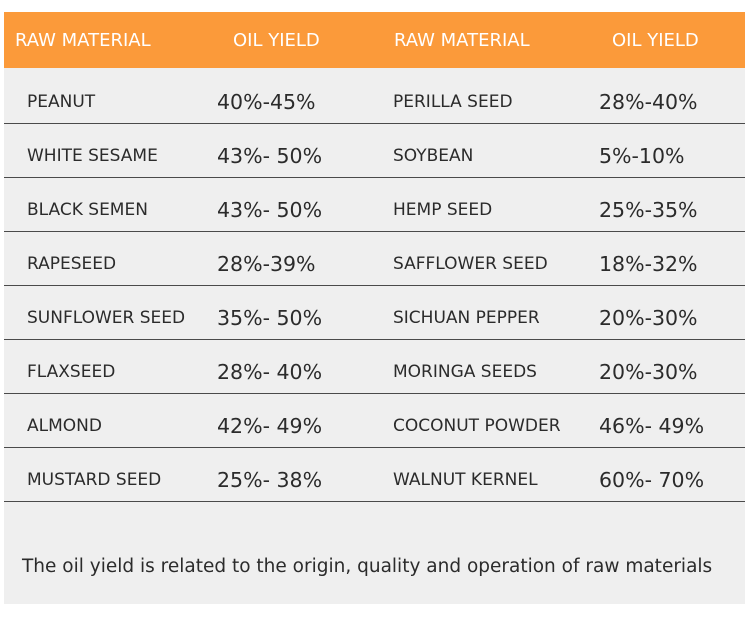  What do you see at coordinates (462, 40) in the screenshot?
I see `header-raw-material-right: RAW MATERIAL` at bounding box center [462, 40].